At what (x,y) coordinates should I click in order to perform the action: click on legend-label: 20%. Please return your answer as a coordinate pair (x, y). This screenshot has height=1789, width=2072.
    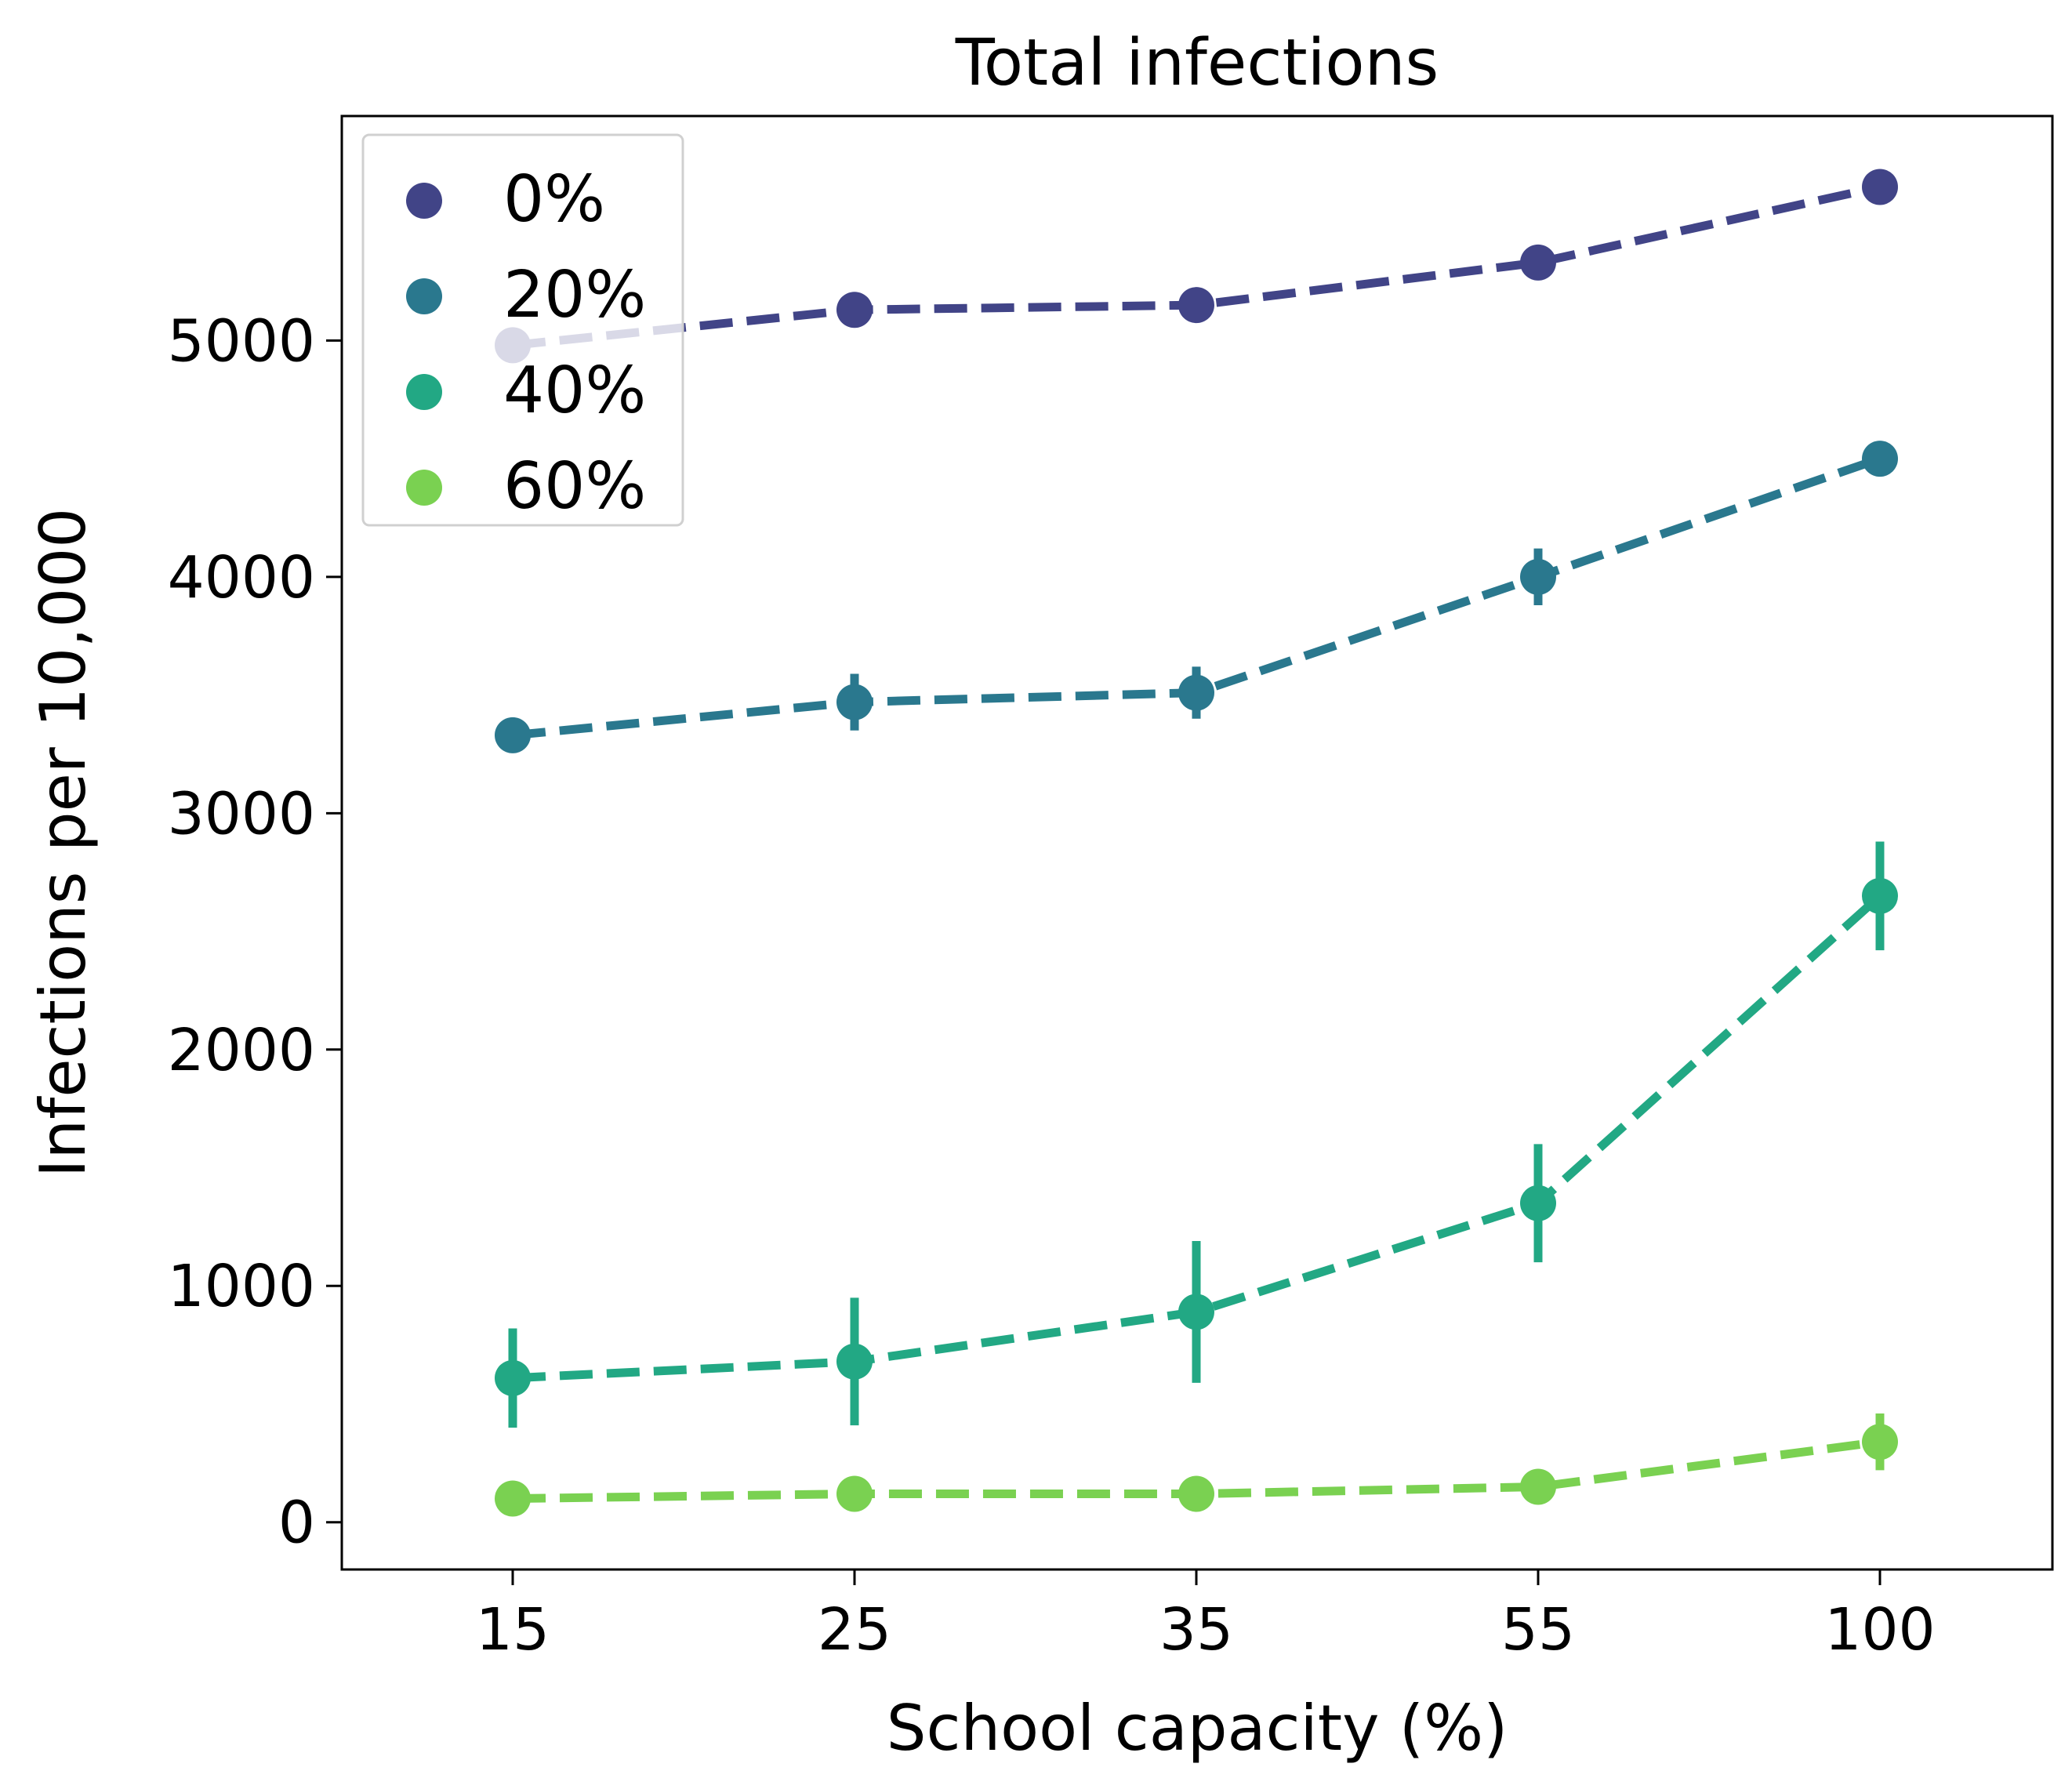
    Looking at the image, I should click on (574, 295).